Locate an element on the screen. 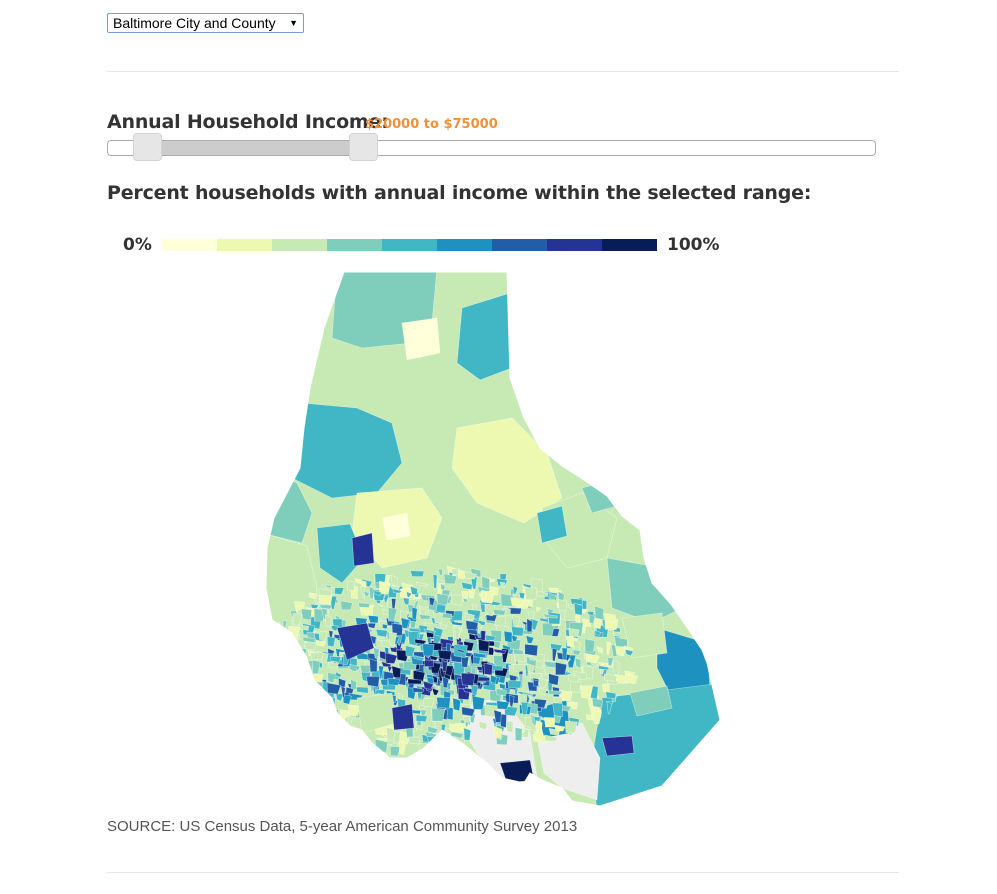 Image resolution: width=997 pixels, height=894 pixels. slider-handle-max is located at coordinates (363, 147).